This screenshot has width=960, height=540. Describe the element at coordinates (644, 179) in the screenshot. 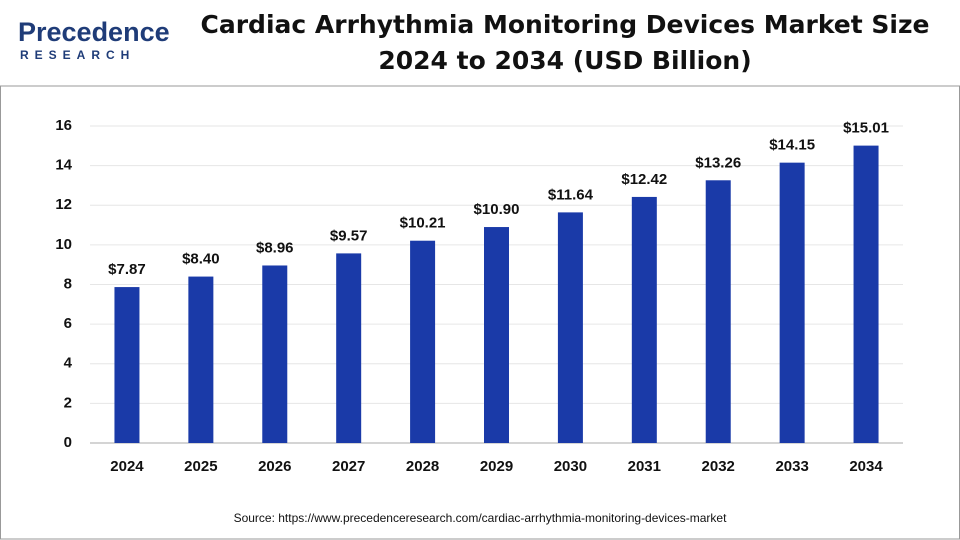

I see `value-label: $12.42` at that location.